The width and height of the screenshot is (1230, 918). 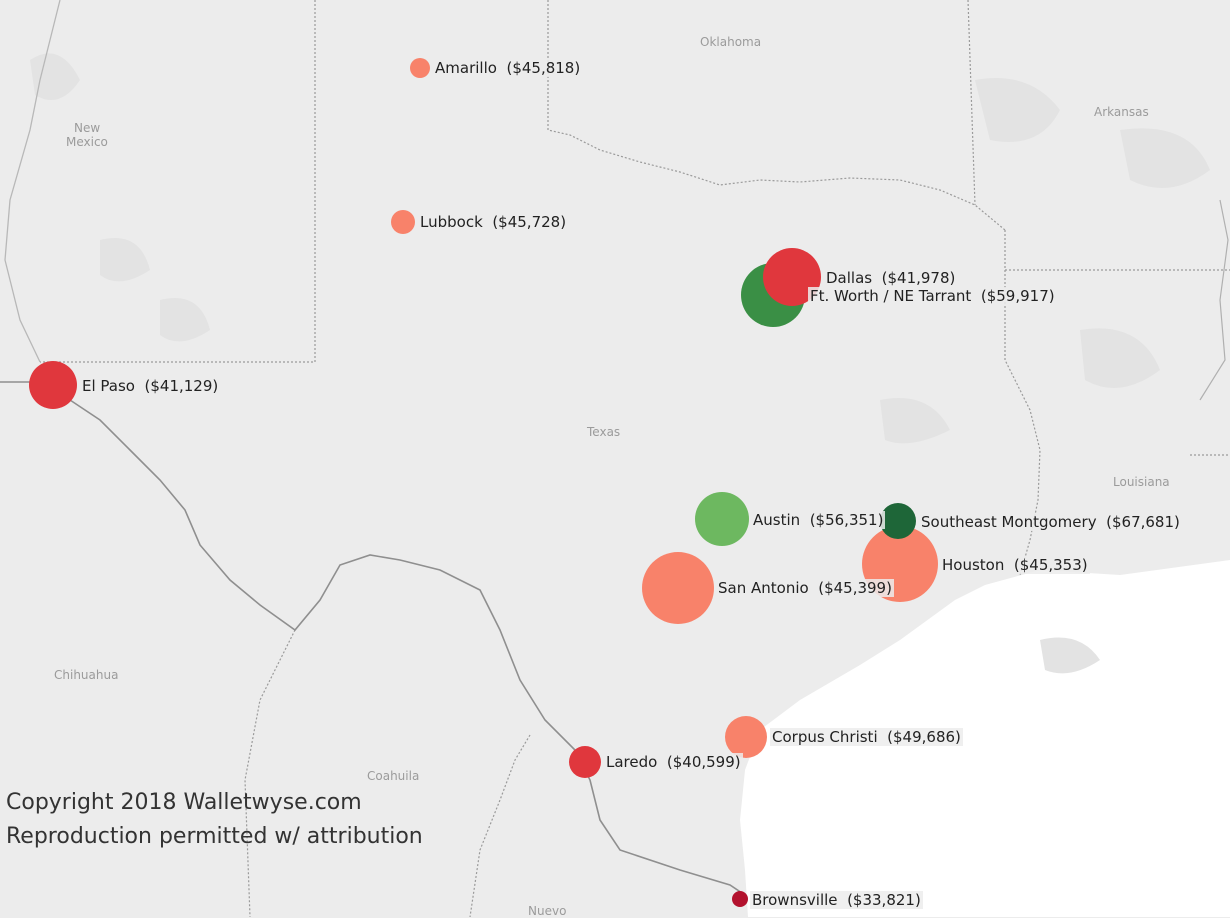 What do you see at coordinates (746, 737) in the screenshot?
I see `bubble-corpus-christi` at bounding box center [746, 737].